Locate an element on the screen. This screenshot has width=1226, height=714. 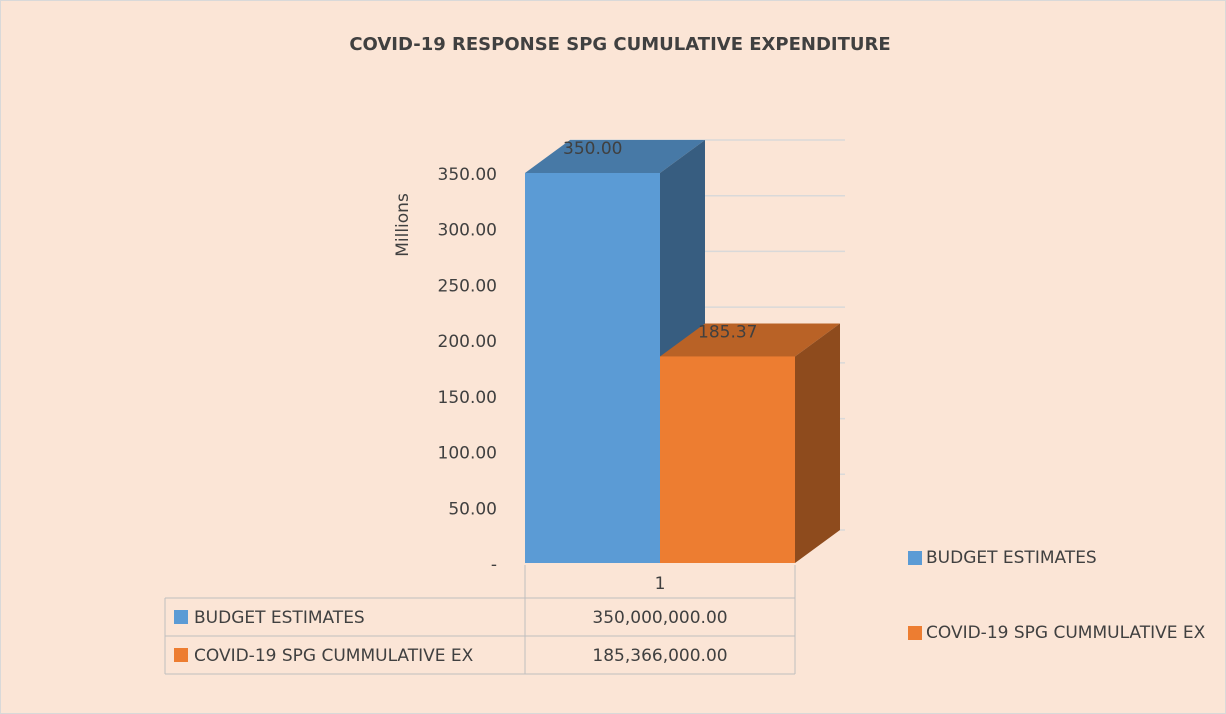
y-tick-label: 150.00 is located at coordinates (467, 398).